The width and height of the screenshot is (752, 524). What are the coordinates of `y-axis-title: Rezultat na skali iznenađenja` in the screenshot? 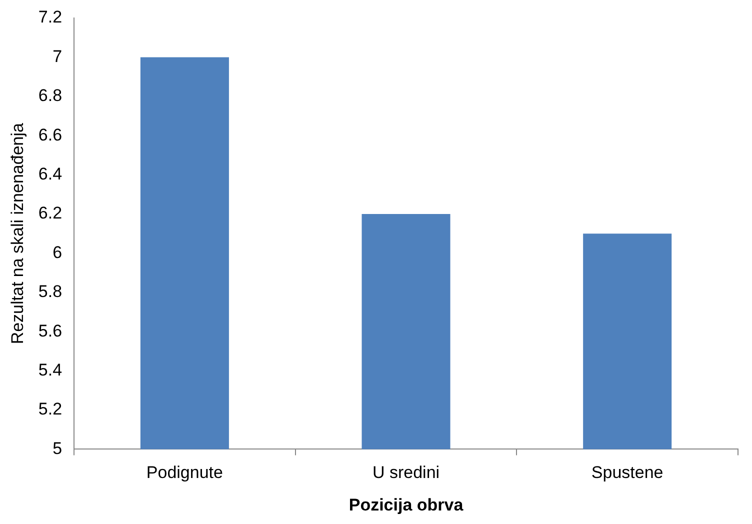 It's located at (17, 233).